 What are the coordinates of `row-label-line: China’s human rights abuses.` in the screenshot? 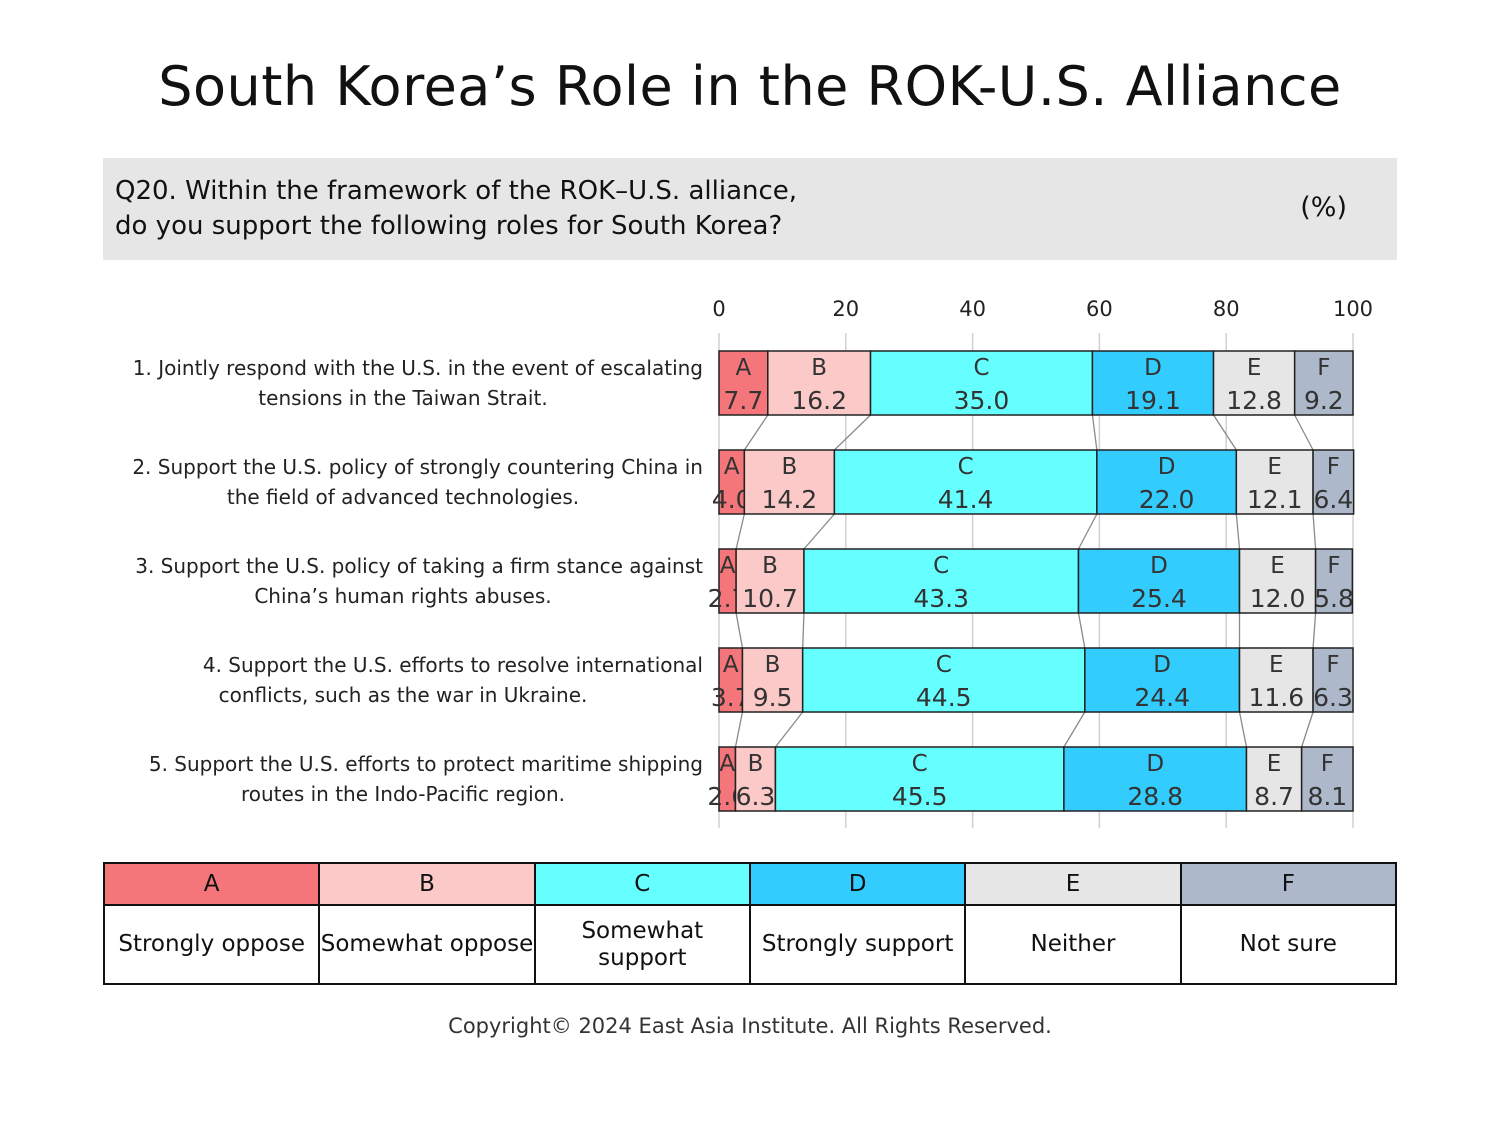 It's located at (403, 596).